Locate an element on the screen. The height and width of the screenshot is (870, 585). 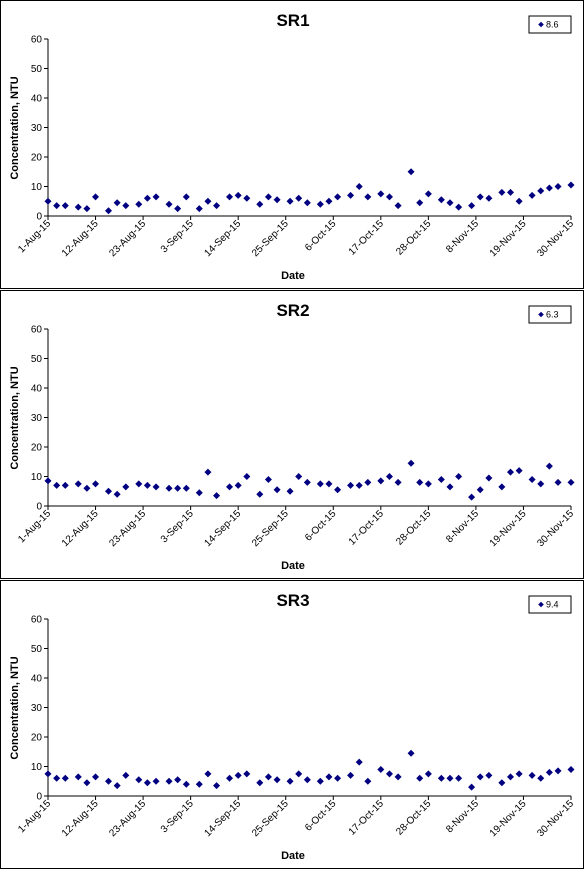
x-tick-label: 8-Nov-15 is located at coordinates (462, 816).